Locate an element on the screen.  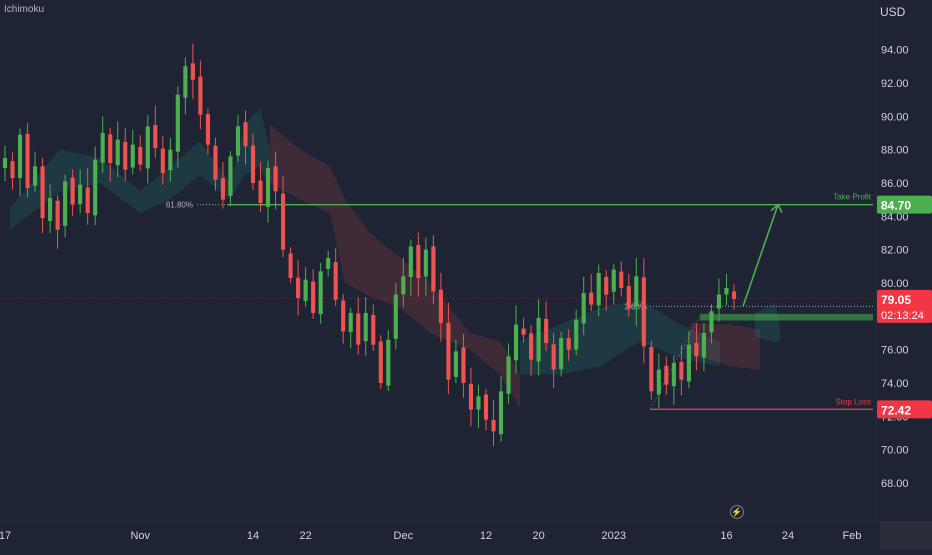
y-tick-label: 82.00 is located at coordinates (895, 251).